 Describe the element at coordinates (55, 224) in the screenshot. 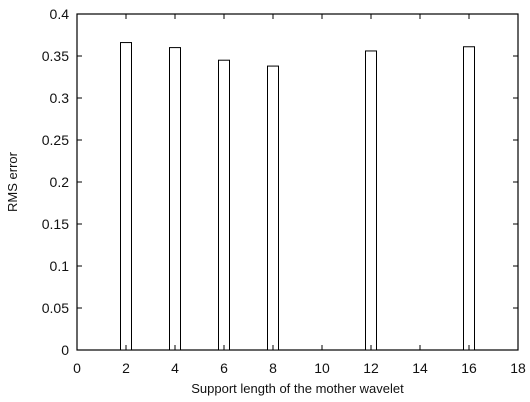

I see `y-tick-label-0.15: 0.15` at that location.